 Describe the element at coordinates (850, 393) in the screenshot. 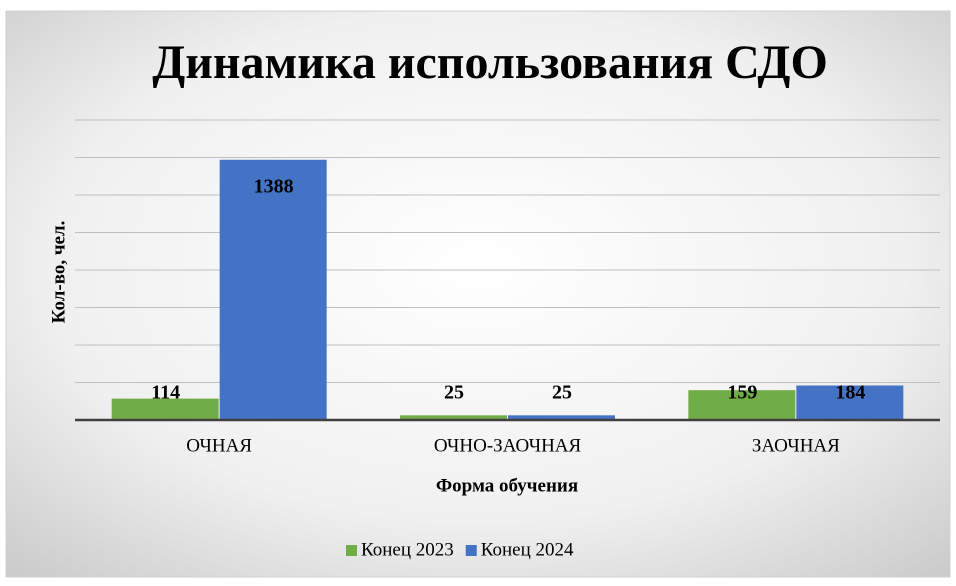

I see `data-label: 184` at that location.